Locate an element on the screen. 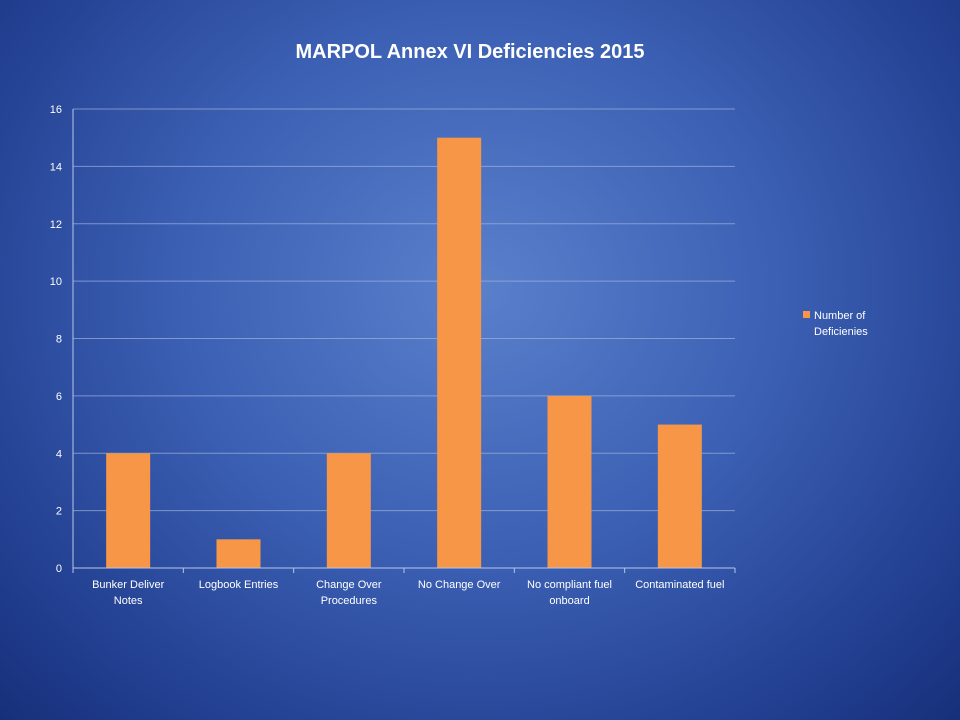 The height and width of the screenshot is (720, 960). y-tick-labels: 0 2 4 6 8 10 12 14 16 is located at coordinates (56, 339).